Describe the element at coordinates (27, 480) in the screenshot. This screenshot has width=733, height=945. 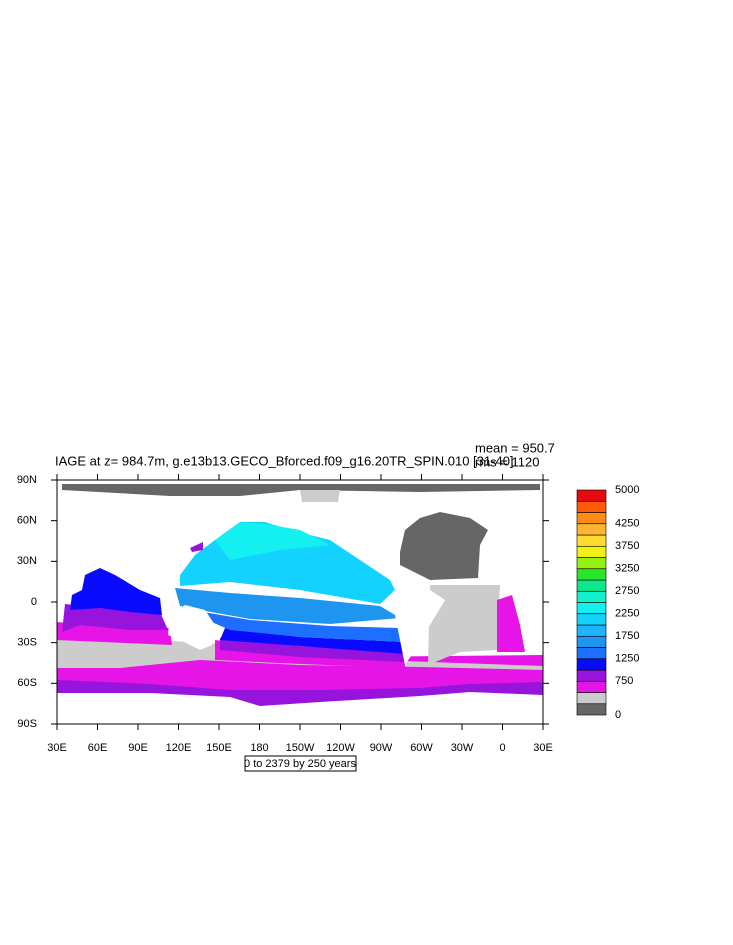
I see `y-tick-label: 90N` at that location.